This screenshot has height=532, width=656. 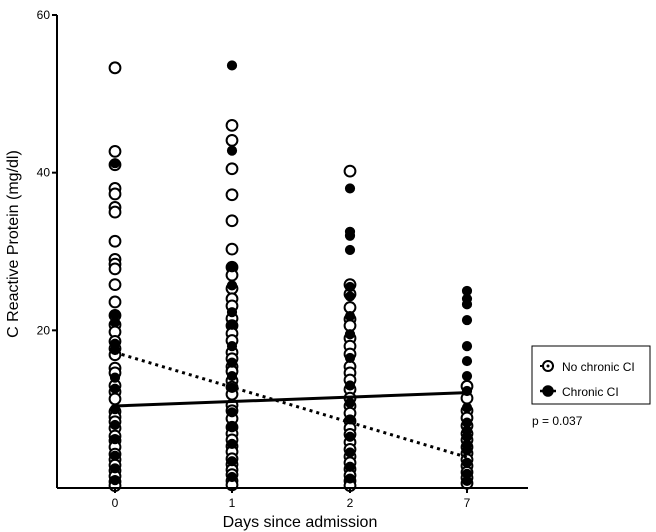 I want to click on y-axis-label: C Reactive Protein (mg/dl), so click(x=13, y=244).